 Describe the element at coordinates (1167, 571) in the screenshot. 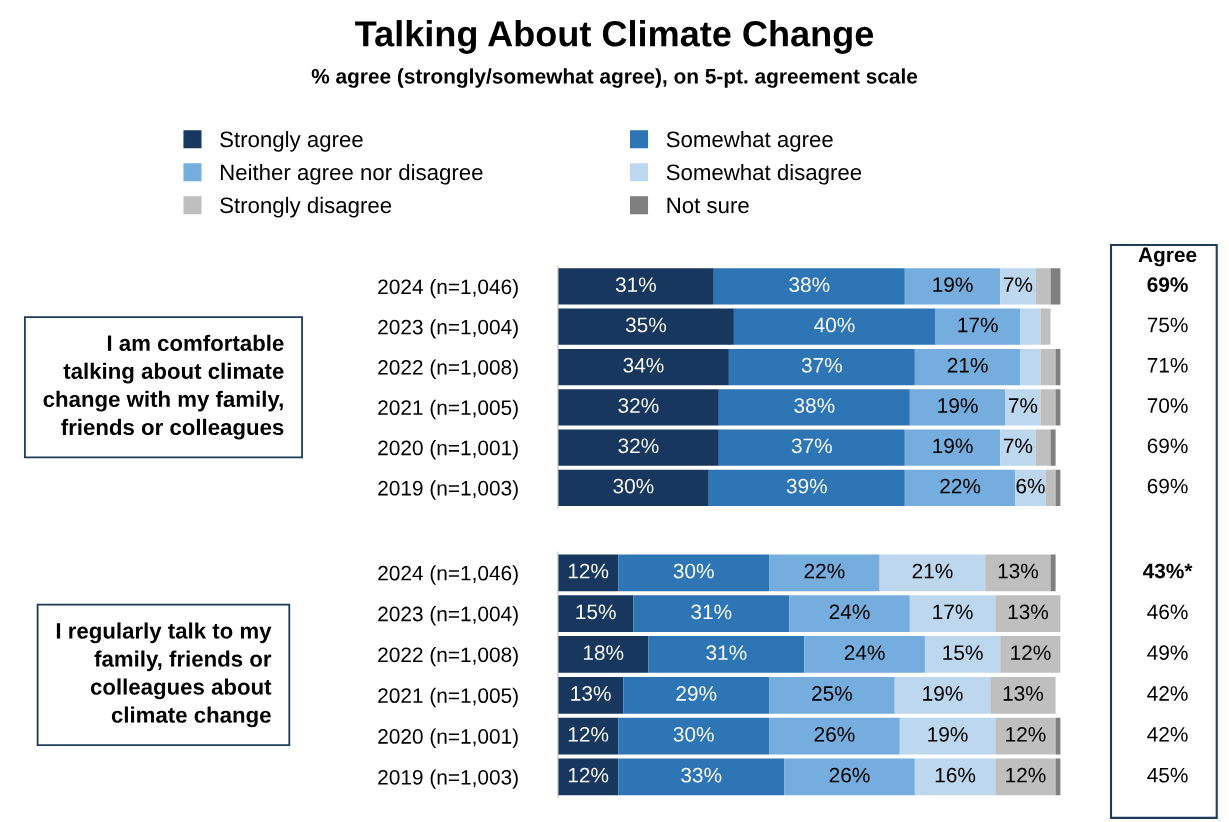

I see `text: 43%*` at that location.